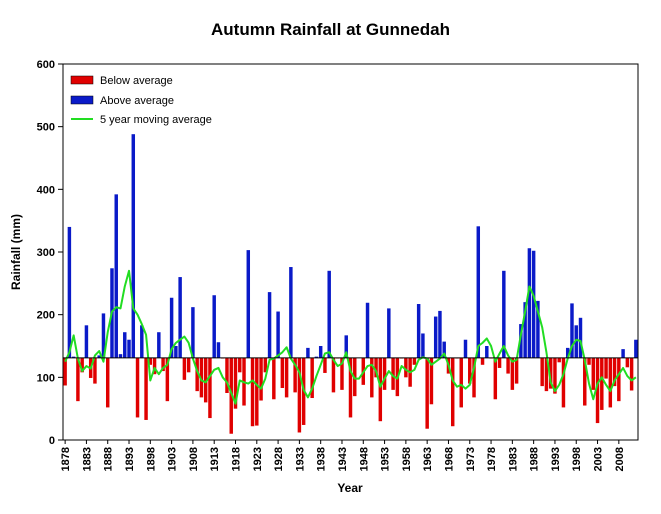 The image size is (661, 514). I want to click on x-tick-label: 1948, so click(364, 459).